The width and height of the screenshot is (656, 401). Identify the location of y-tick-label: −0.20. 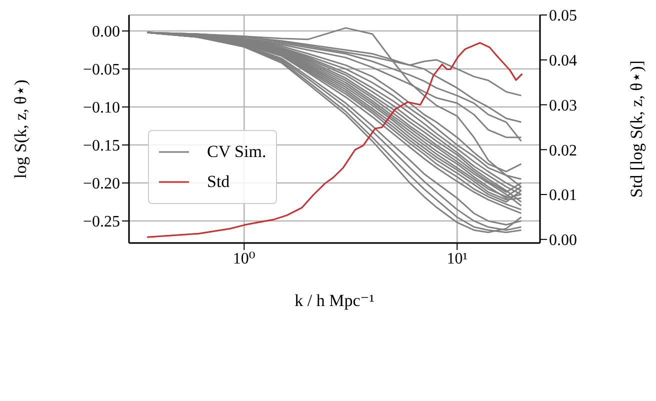
(101, 184).